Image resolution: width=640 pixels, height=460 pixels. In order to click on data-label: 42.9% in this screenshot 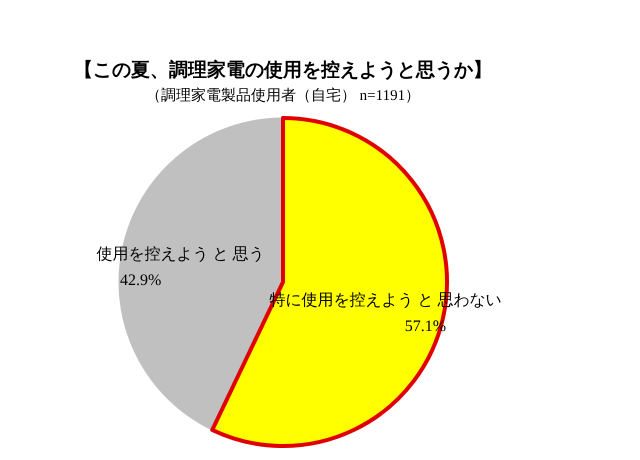, I will do `click(141, 280)`.